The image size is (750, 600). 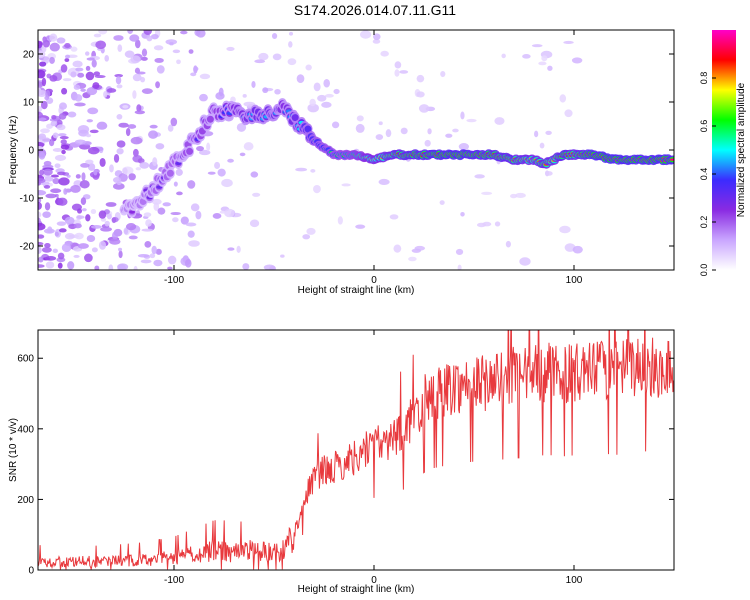 What do you see at coordinates (356, 290) in the screenshot?
I see `spectrogram-xlabel: Height of straight line (km)` at bounding box center [356, 290].